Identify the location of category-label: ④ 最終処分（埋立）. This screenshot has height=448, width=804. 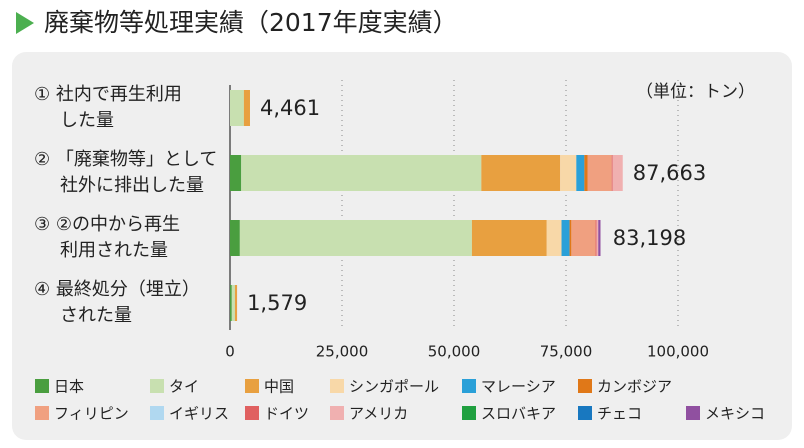
(117, 289).